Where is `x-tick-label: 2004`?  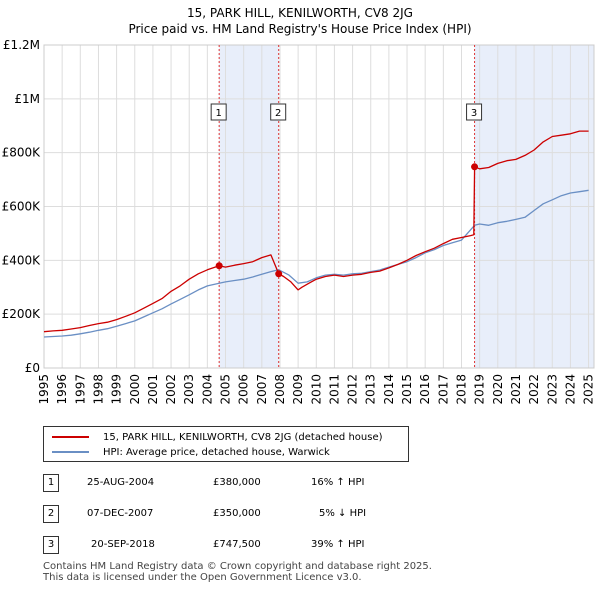
x-tick-label: 2004 is located at coordinates (207, 389).